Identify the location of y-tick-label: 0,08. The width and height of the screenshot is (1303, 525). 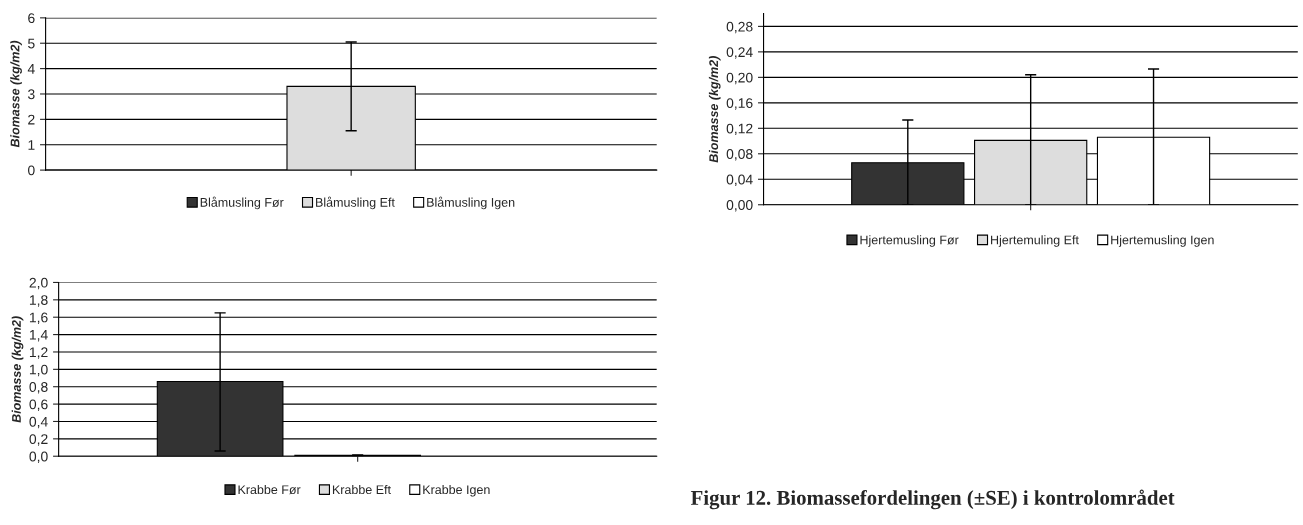
(739, 155).